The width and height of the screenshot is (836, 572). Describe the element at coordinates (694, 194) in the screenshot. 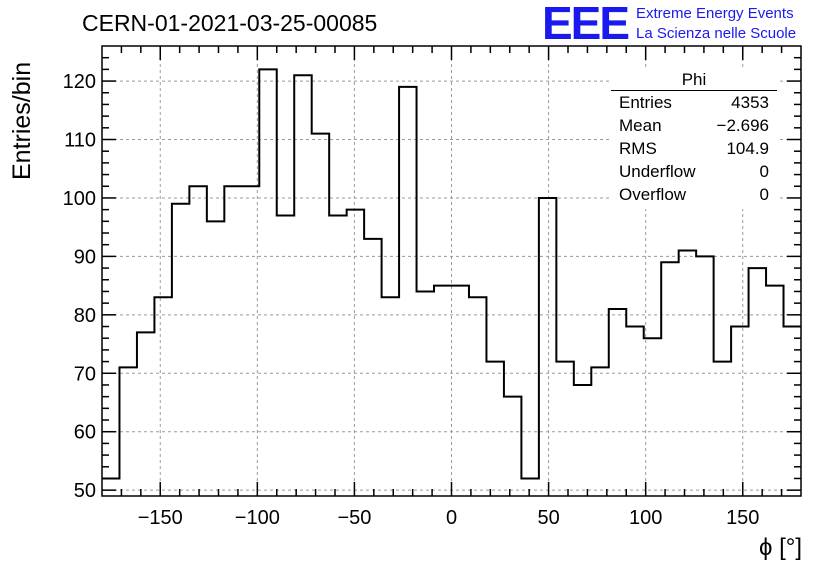

I see `stats-row: Overflow 0` at that location.